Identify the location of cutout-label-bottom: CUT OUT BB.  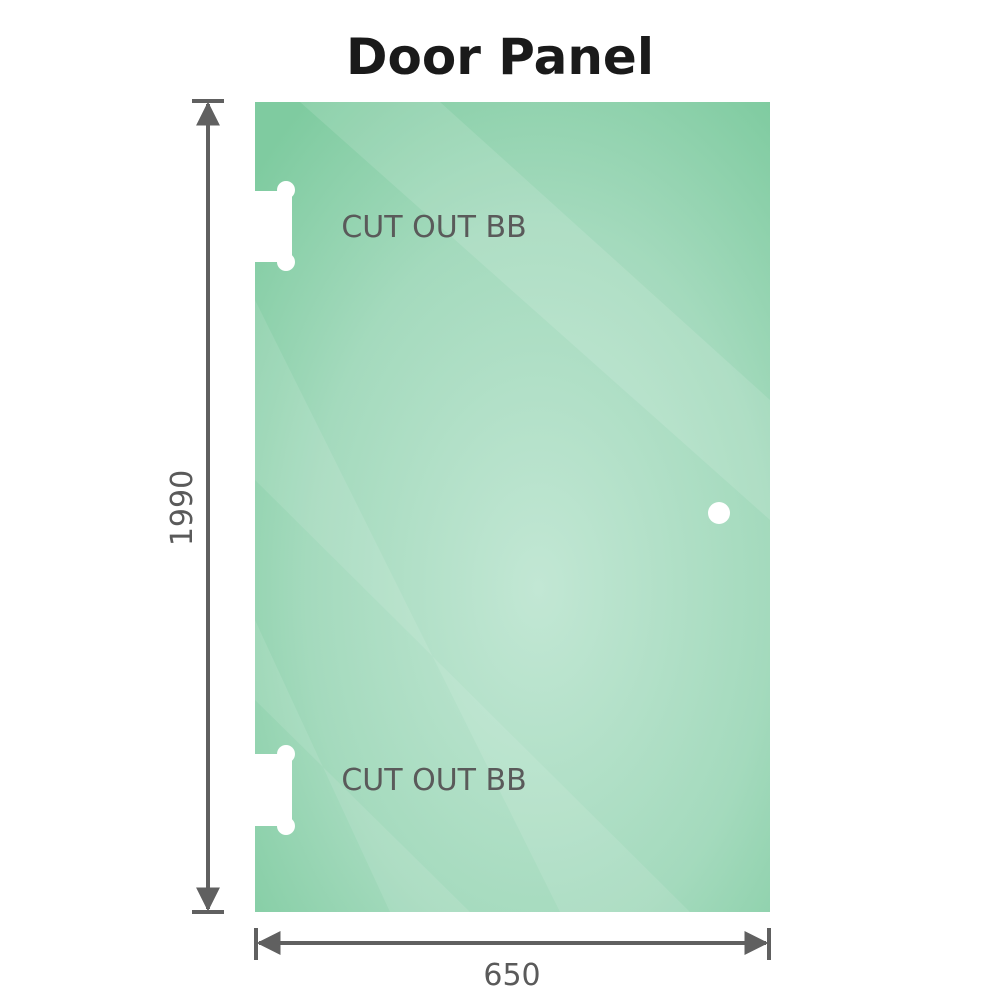
(433, 780).